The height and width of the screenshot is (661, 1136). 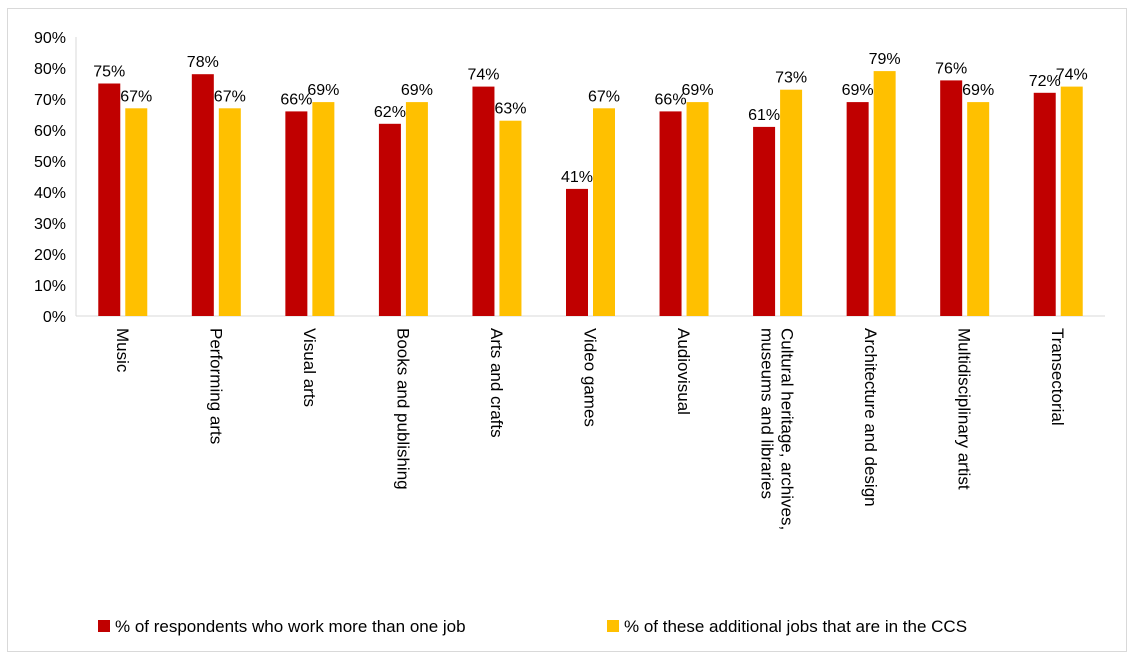 What do you see at coordinates (54, 317) in the screenshot?
I see `y-tick-label: 0%` at bounding box center [54, 317].